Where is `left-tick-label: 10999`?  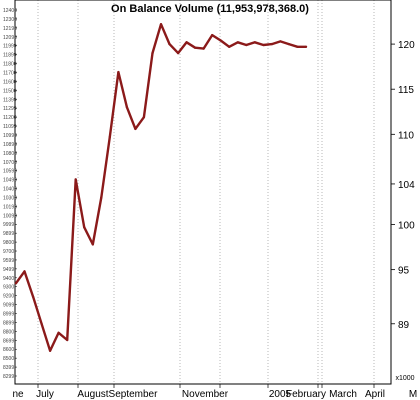 left-tick-label: 10999 is located at coordinates (10, 136).